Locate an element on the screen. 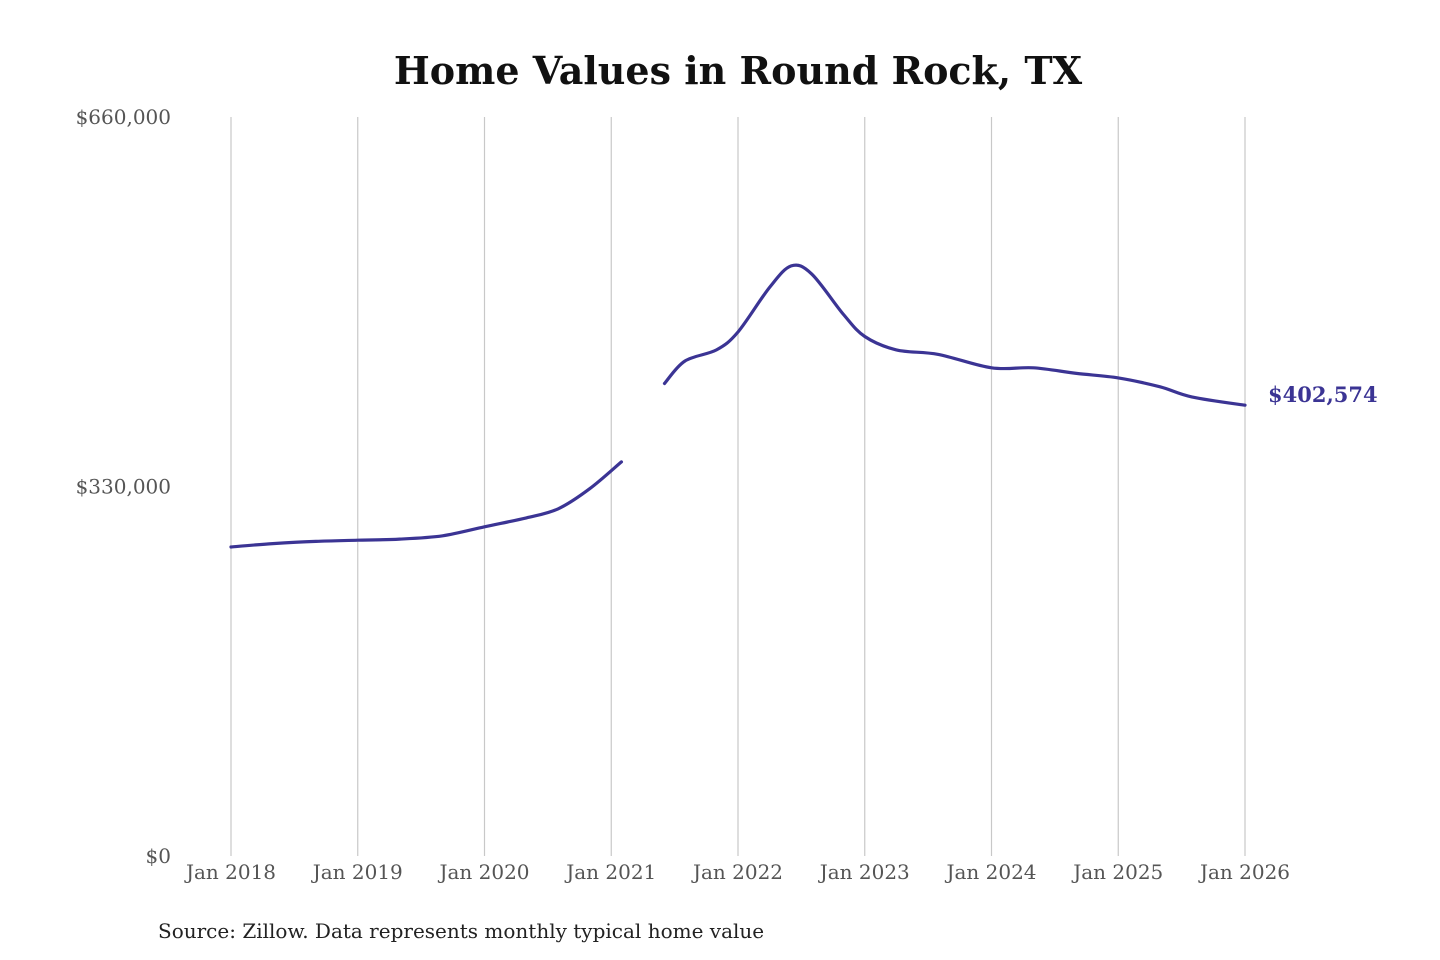 The height and width of the screenshot is (960, 1440). x-tick-label-2: Jan 2020 is located at coordinates (483, 872).